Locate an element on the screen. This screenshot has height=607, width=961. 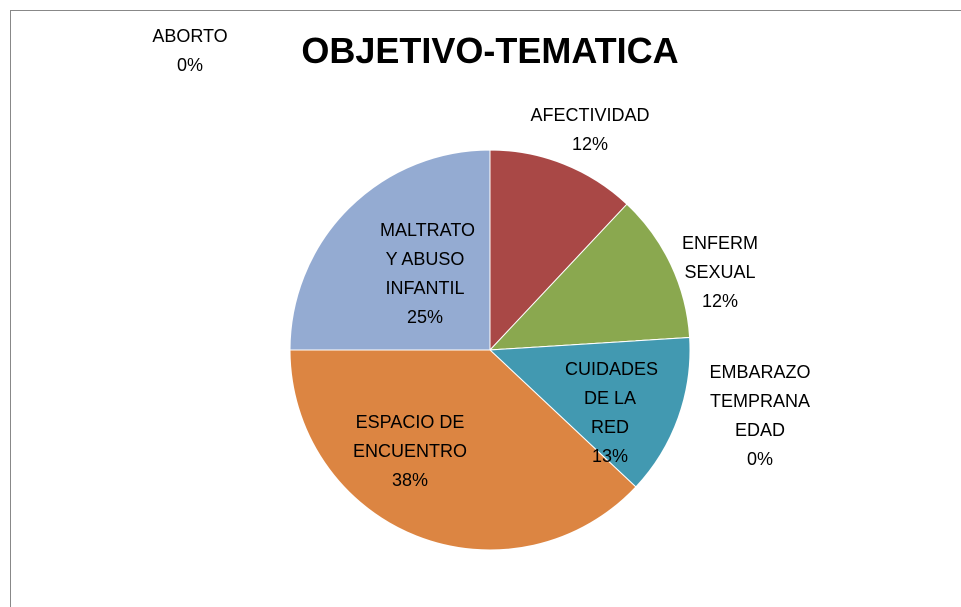
slice-label: MALTRATO Y ABUSO INFANTIL 25% is located at coordinates (428, 274).